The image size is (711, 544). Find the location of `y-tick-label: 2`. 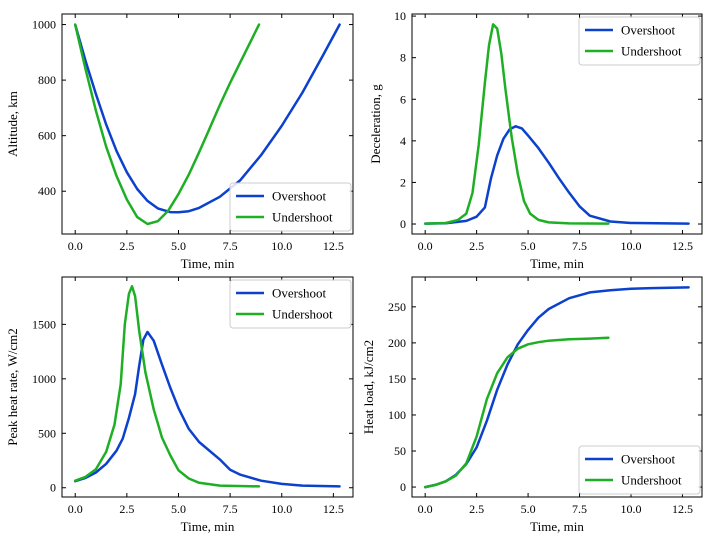

y-tick-label: 2 is located at coordinates (403, 182).